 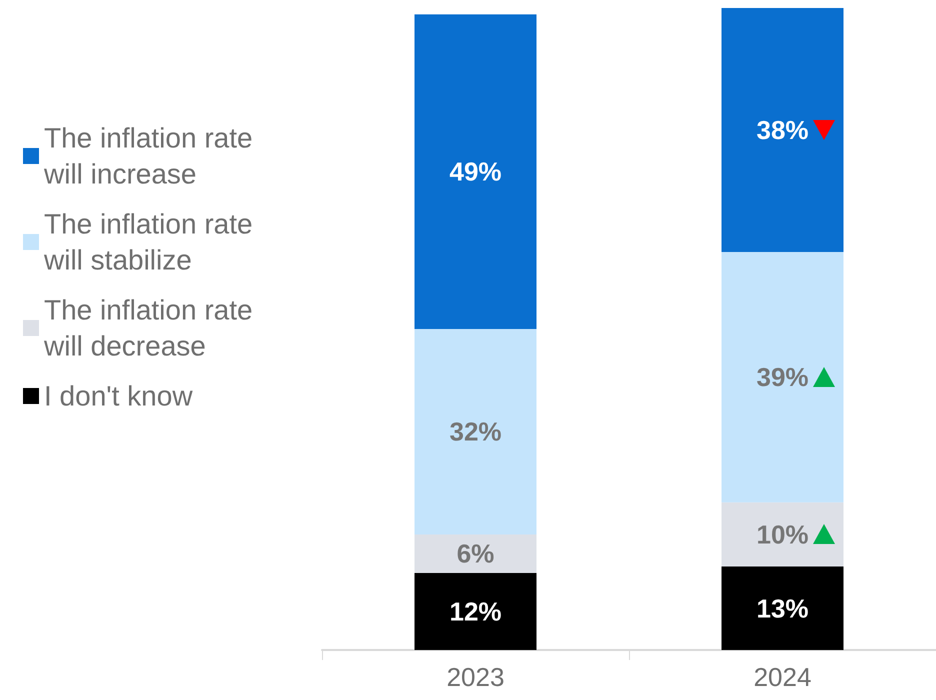 I want to click on data-label: 12%, so click(x=475, y=611).